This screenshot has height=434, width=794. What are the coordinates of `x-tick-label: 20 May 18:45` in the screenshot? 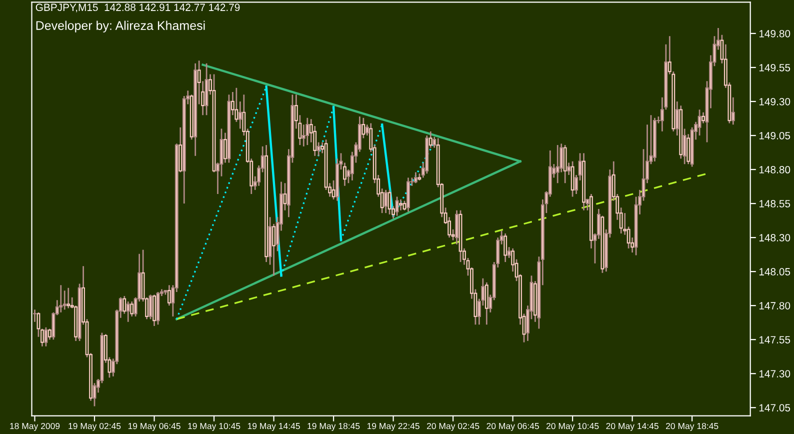 It's located at (692, 426).